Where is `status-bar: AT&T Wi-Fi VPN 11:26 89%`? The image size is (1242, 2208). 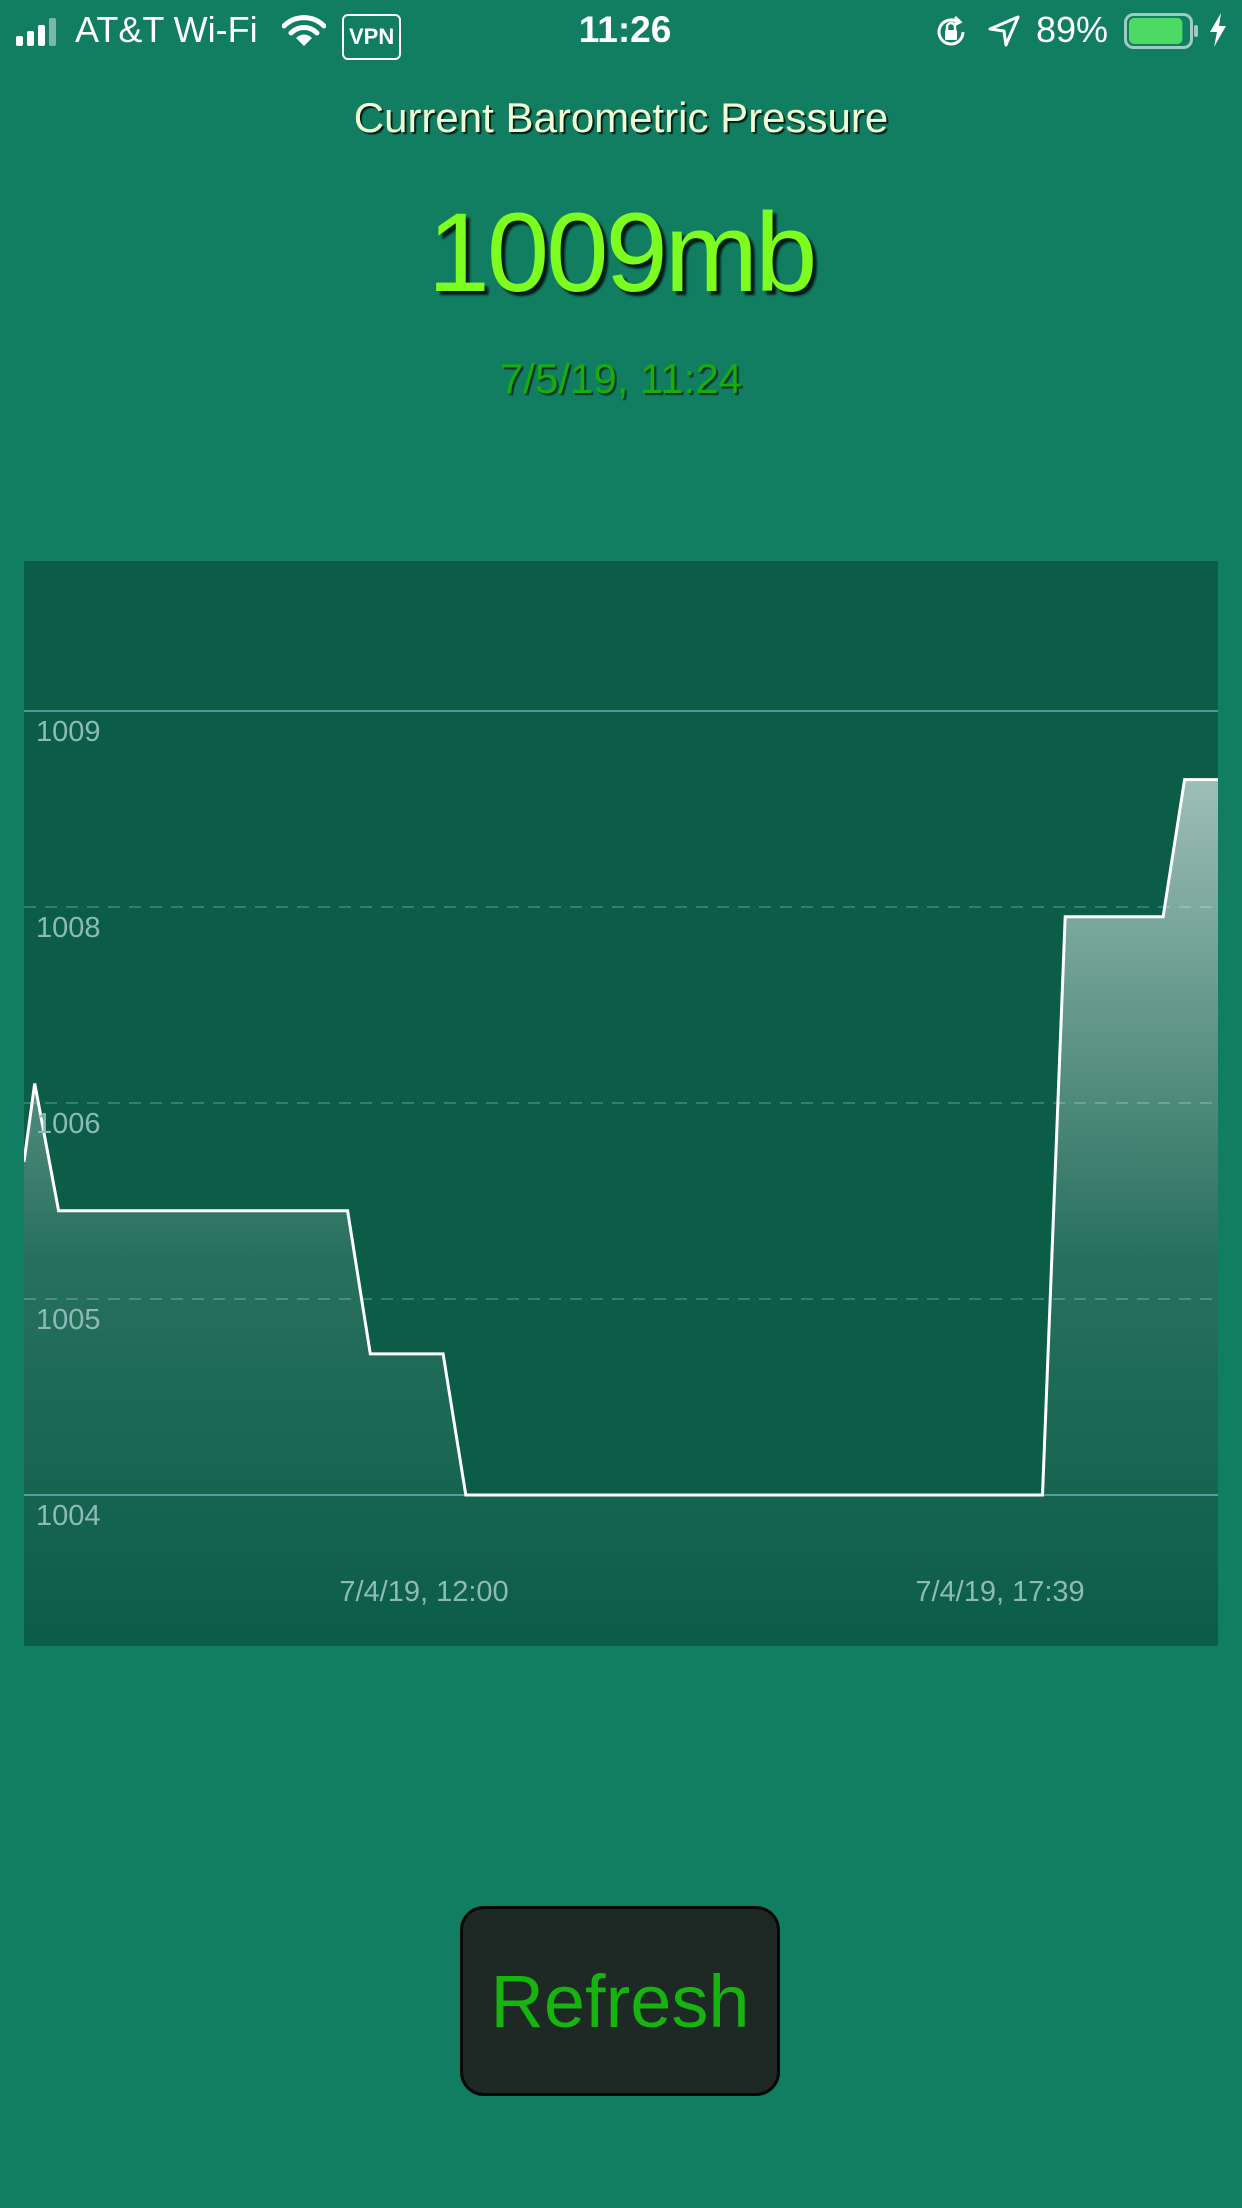 status-bar: AT&T Wi-Fi VPN 11:26 89% is located at coordinates (621, 30).